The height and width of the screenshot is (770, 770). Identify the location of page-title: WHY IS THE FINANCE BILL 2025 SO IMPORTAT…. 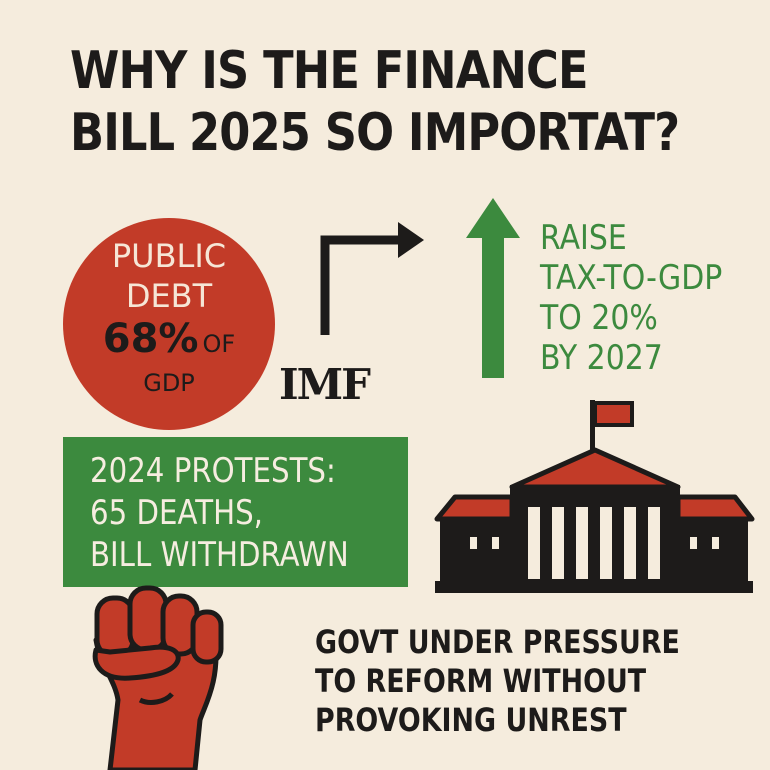
(375, 102).